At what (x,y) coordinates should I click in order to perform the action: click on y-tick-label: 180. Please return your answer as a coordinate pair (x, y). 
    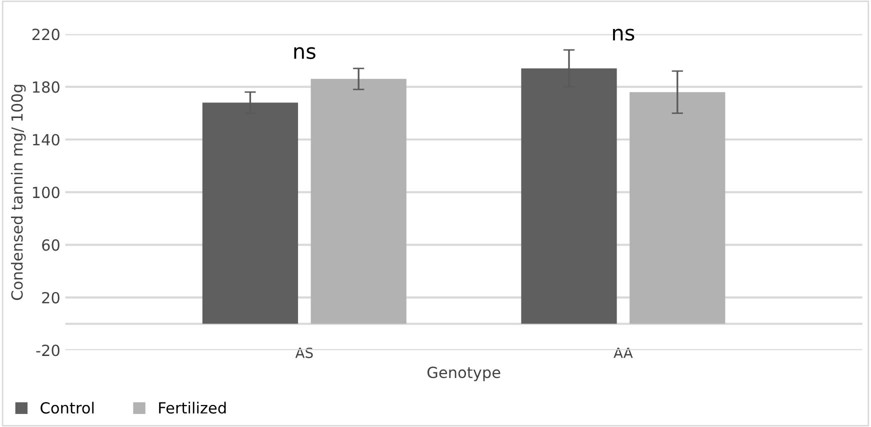
    Looking at the image, I should click on (46, 87).